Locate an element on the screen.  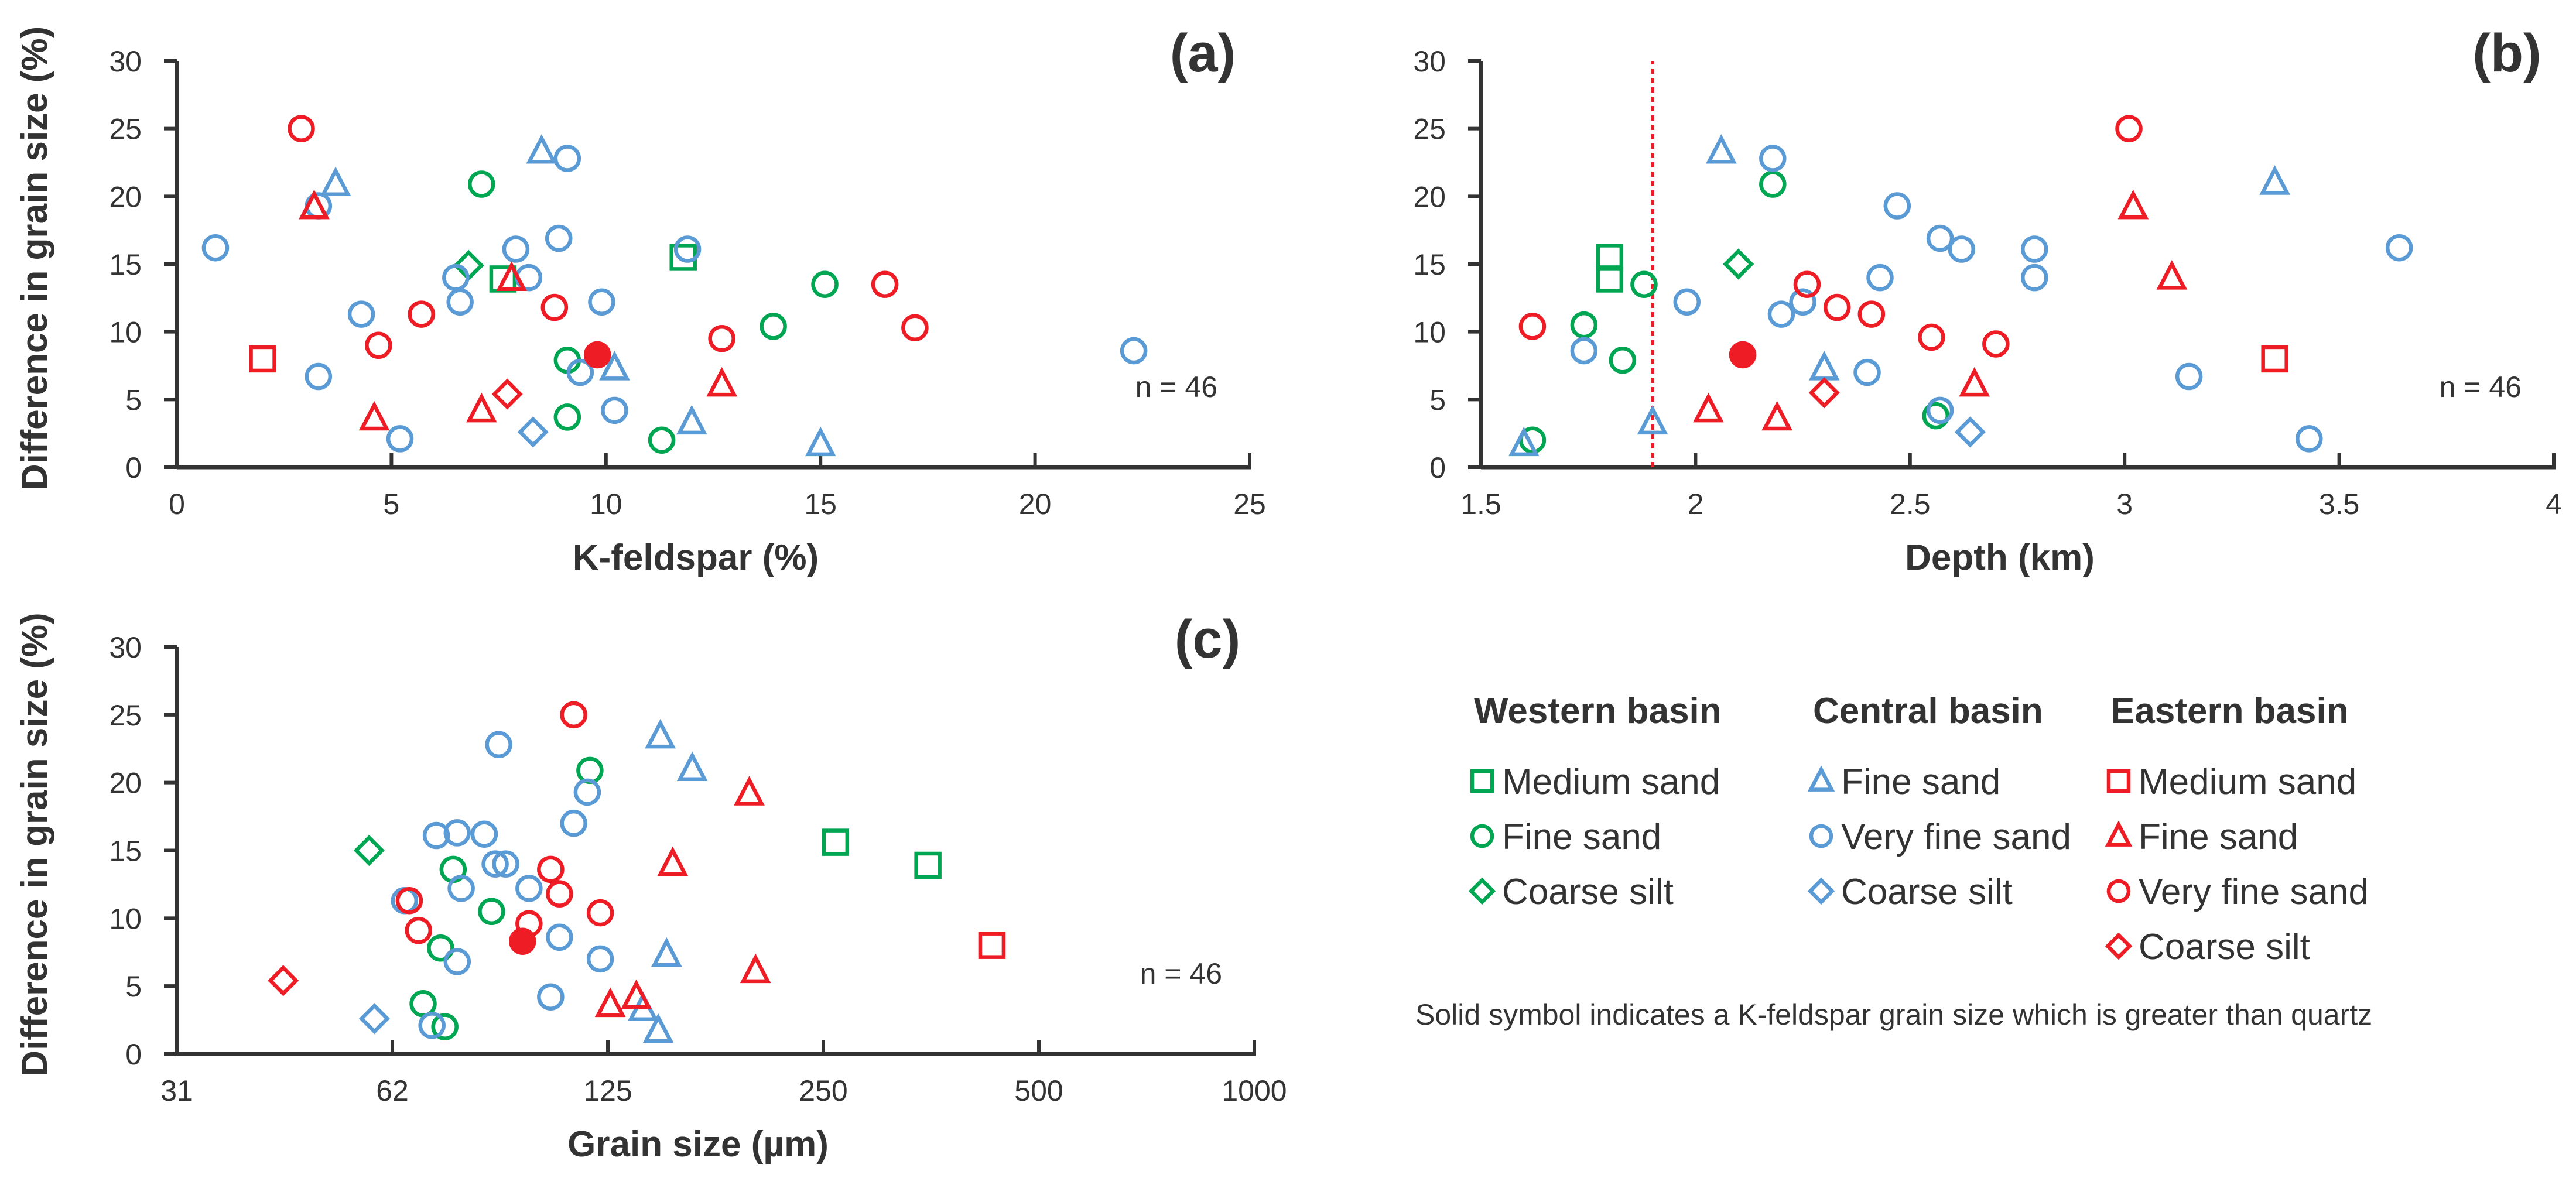
legend-triangle-icon is located at coordinates (2119, 833).